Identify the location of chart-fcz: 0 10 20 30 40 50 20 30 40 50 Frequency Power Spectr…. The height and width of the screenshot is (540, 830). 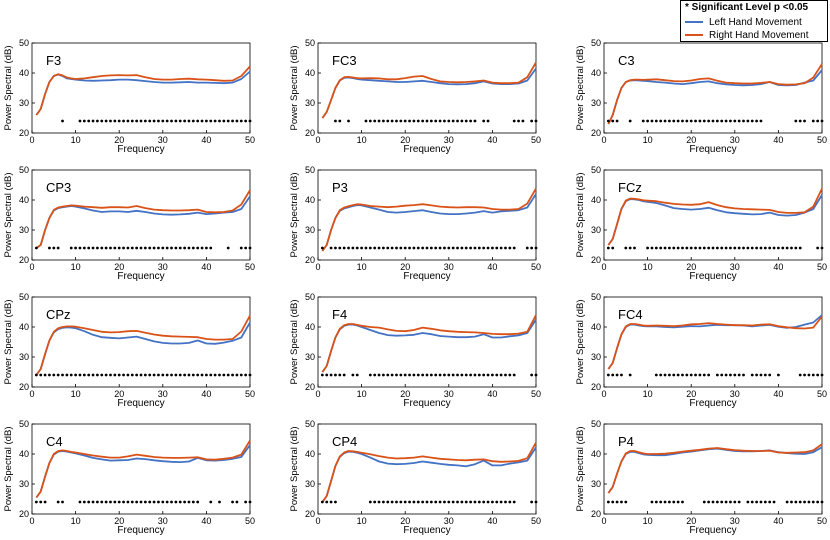
(701, 223).